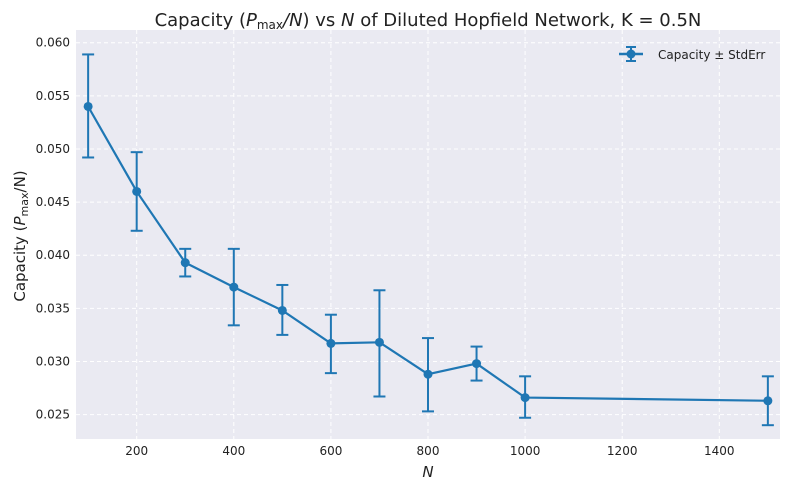 This screenshot has height=490, width=790. Describe the element at coordinates (53, 96) in the screenshot. I see `y-tick-label: 0.055` at that location.